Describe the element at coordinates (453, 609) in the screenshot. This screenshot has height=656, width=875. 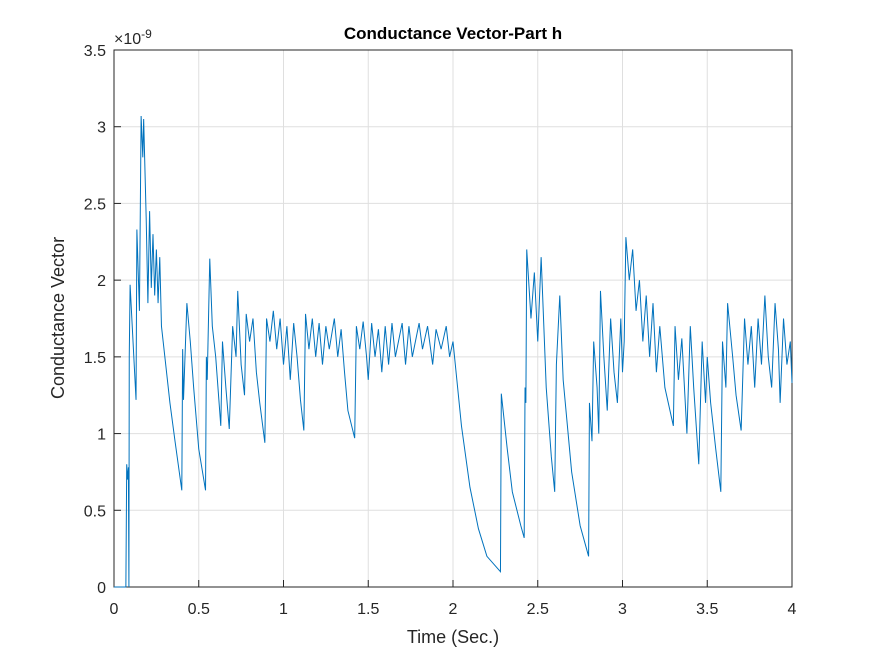
I see `x-tick-label: 2` at that location.